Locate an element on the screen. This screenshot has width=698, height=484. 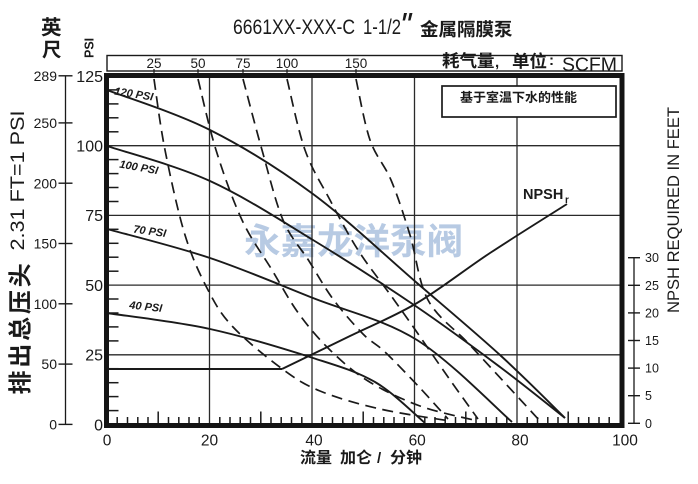
svg-text: 2.31 FT=1 PSI is located at coordinates (18, 181).